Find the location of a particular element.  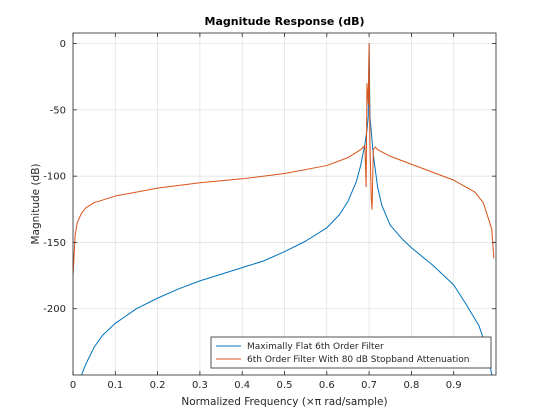

x-axis-label: Normalized Frequency (×π rad/sample) is located at coordinates (284, 402).